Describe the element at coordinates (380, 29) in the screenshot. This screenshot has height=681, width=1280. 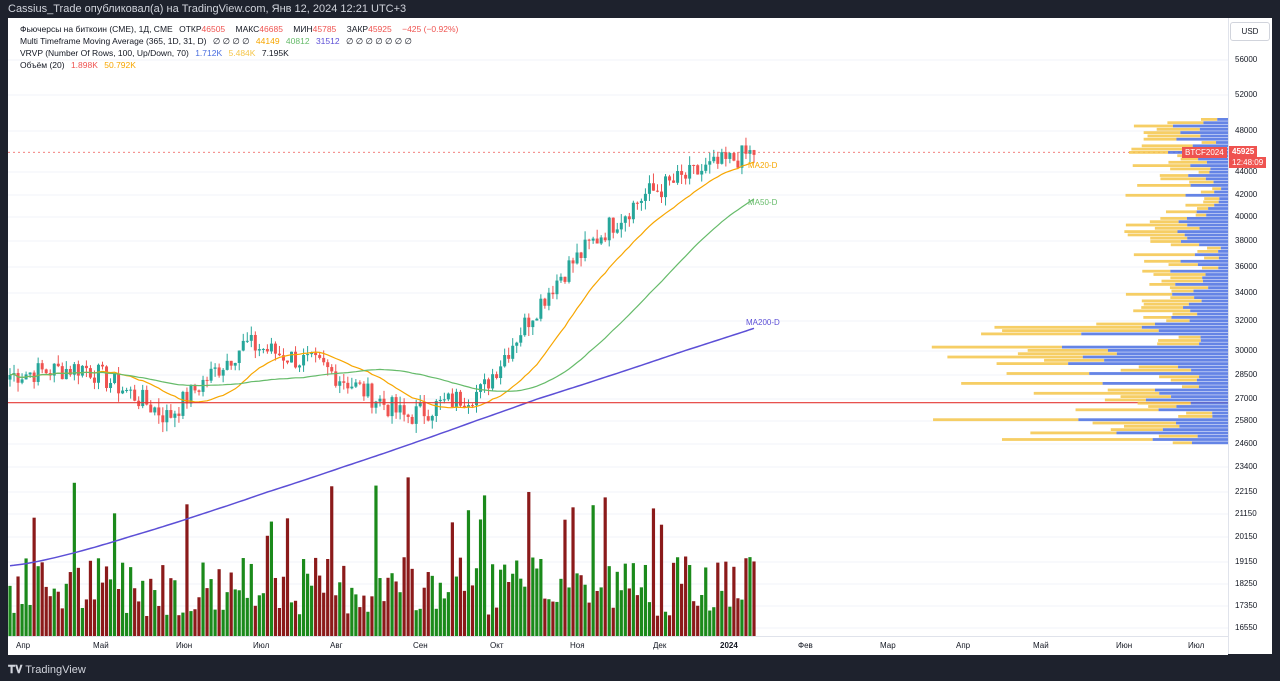
I see `legend-close: 45925` at that location.